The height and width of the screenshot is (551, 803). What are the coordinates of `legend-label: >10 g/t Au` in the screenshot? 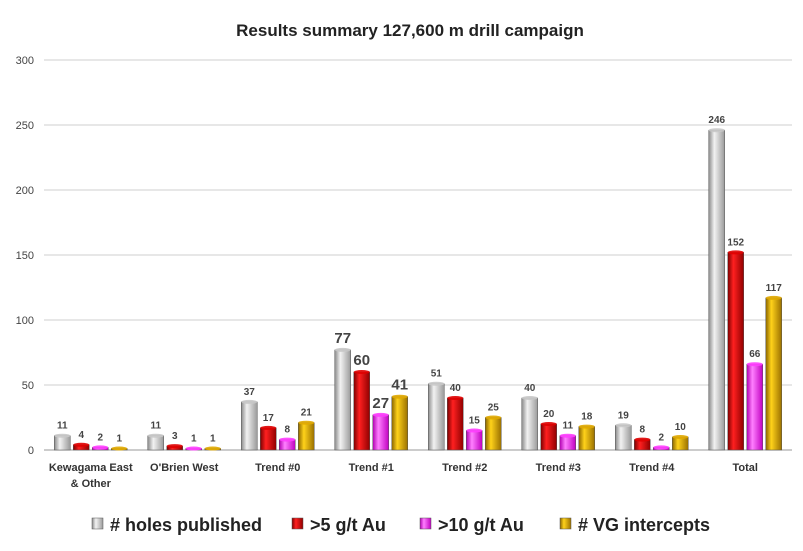 It's located at (481, 525).